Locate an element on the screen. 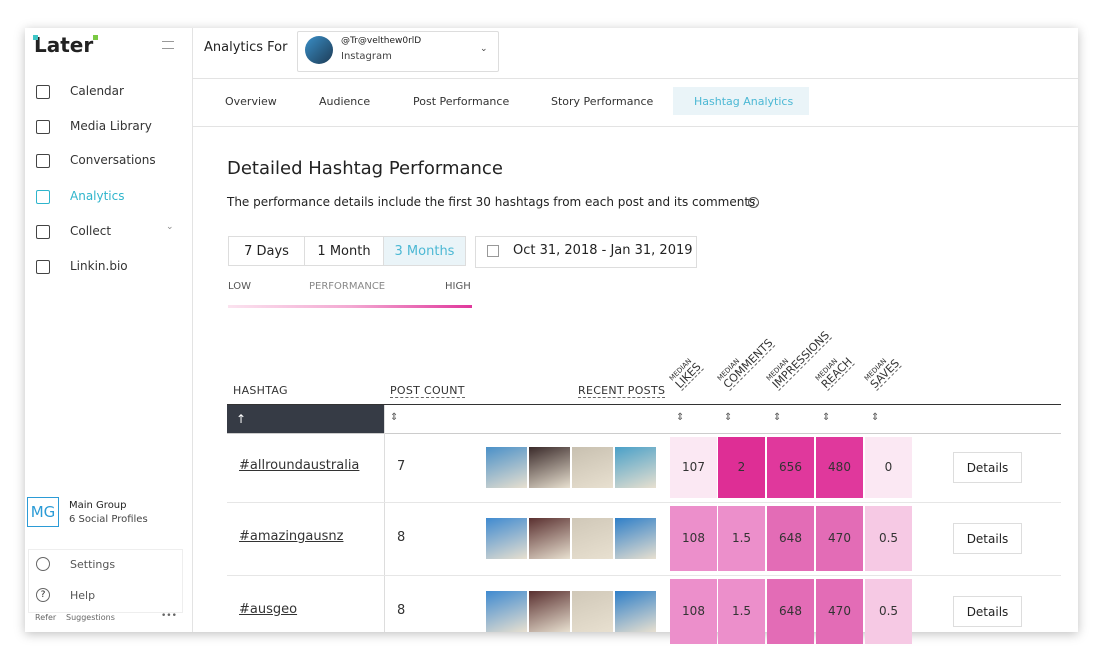 The image size is (1101, 658). tab: Audience is located at coordinates (345, 101).